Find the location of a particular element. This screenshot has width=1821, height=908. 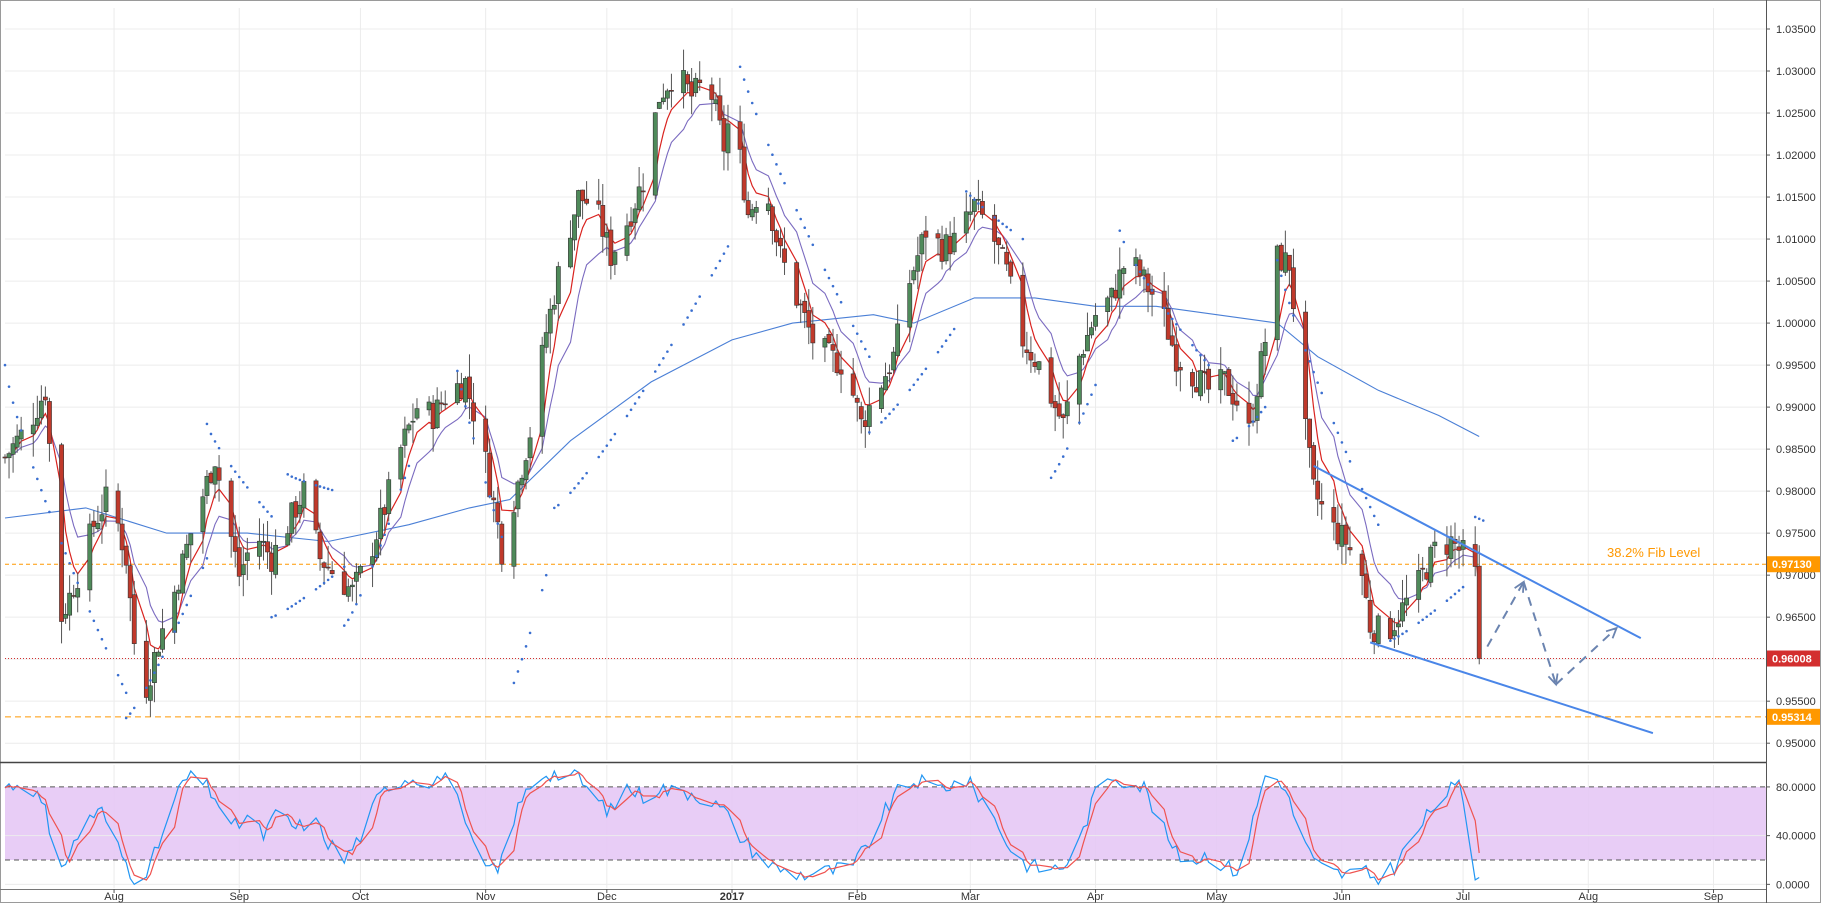

date-tick-label: Sep is located at coordinates (1714, 897).